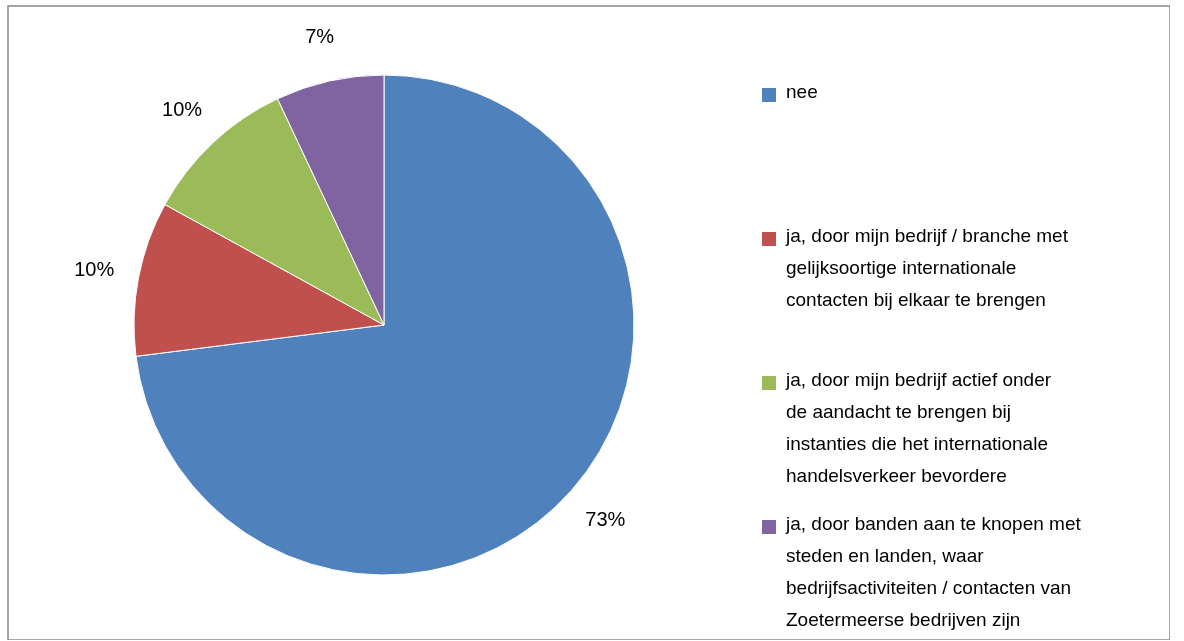  Describe the element at coordinates (918, 427) in the screenshot. I see `legend-label: ja, door mijn bedrijf actief onder de aandacht te brengen bij instanties die het internationale handelsverkeer bevordere` at that location.